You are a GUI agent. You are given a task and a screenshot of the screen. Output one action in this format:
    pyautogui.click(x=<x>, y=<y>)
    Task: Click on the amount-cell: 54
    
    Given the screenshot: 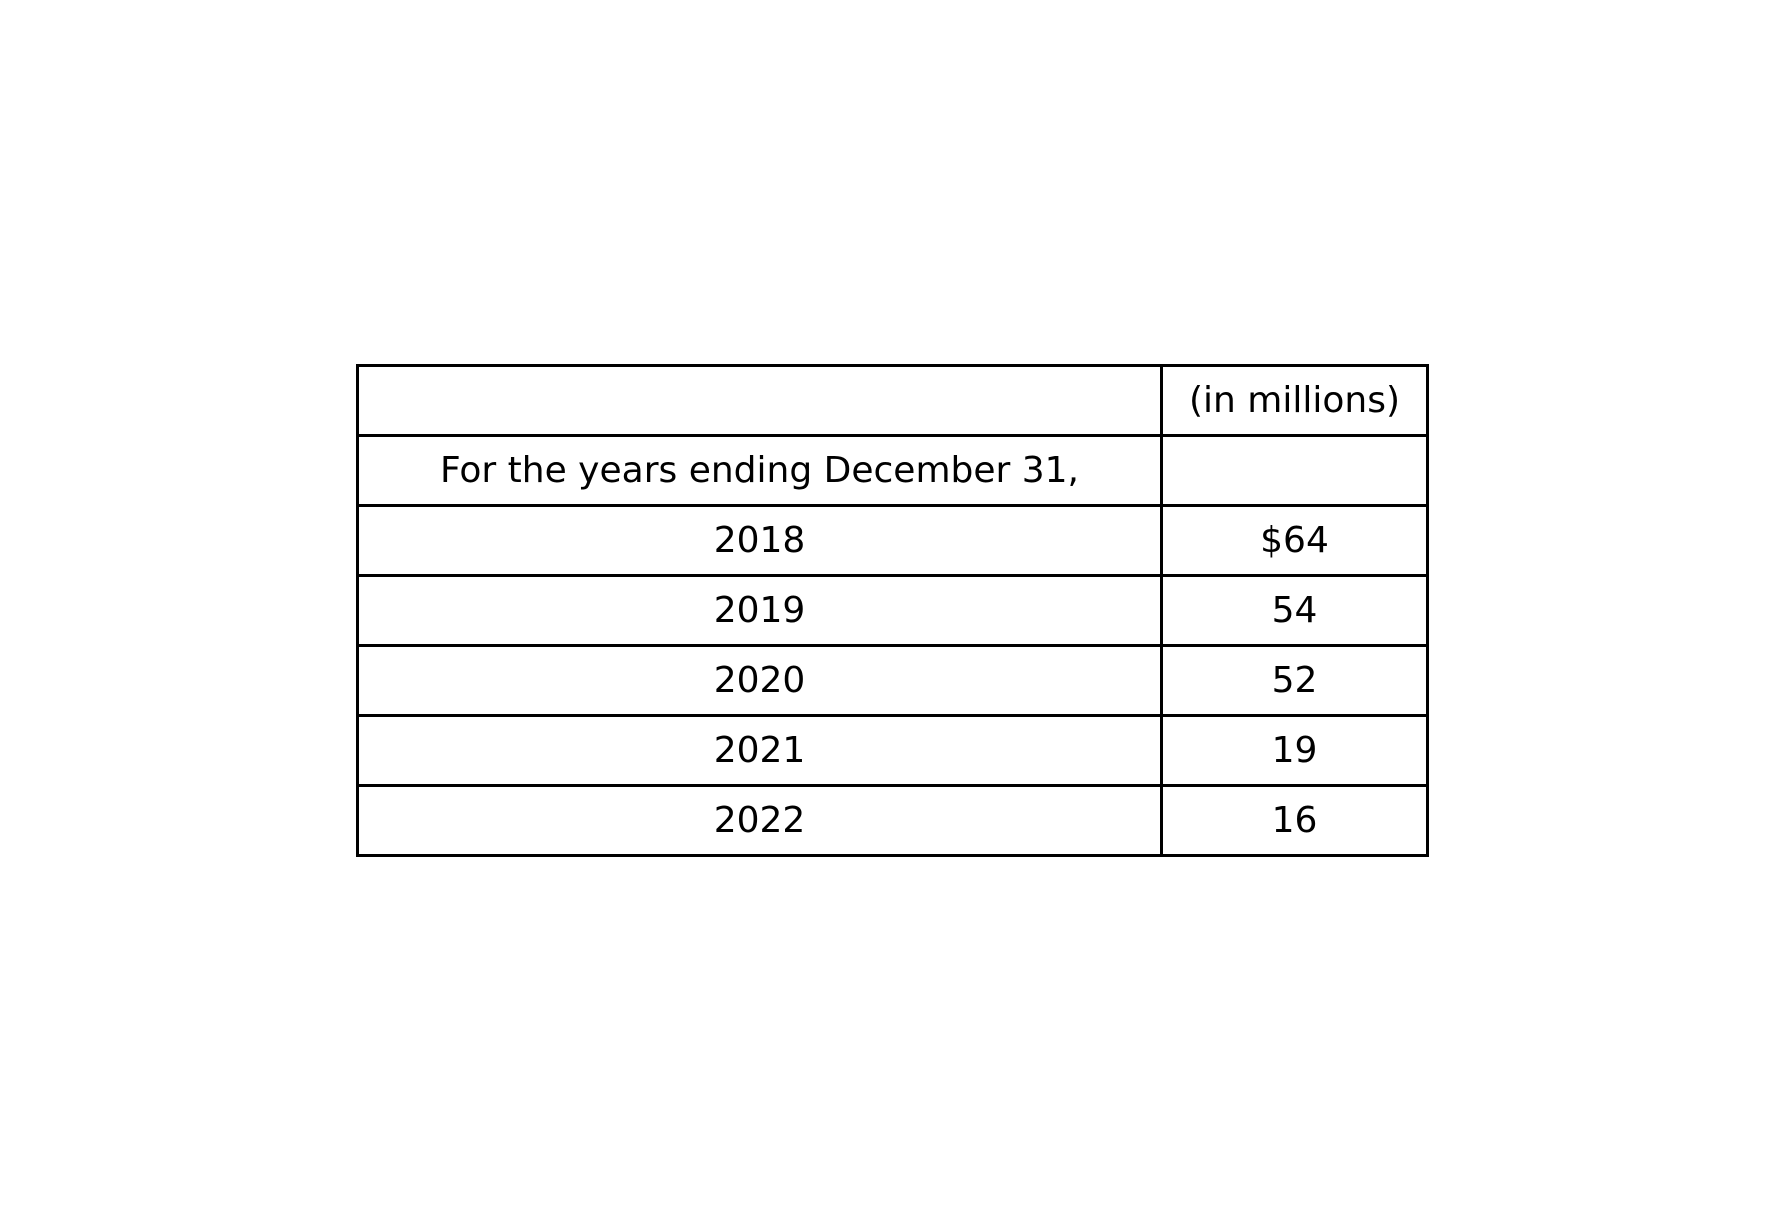 What is the action you would take?
    pyautogui.click(x=1294, y=610)
    